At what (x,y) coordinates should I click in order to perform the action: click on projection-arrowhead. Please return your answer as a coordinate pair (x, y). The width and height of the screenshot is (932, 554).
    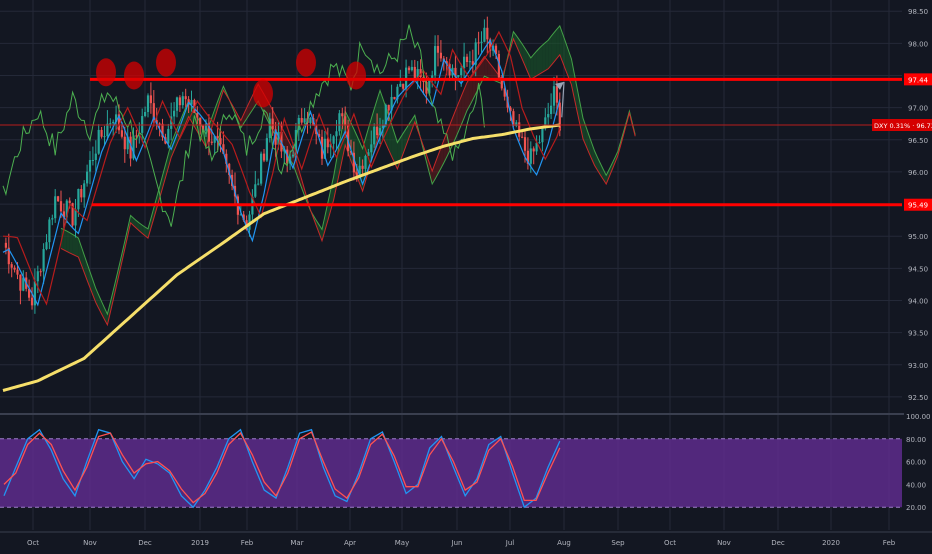
    Looking at the image, I should click on (559, 85).